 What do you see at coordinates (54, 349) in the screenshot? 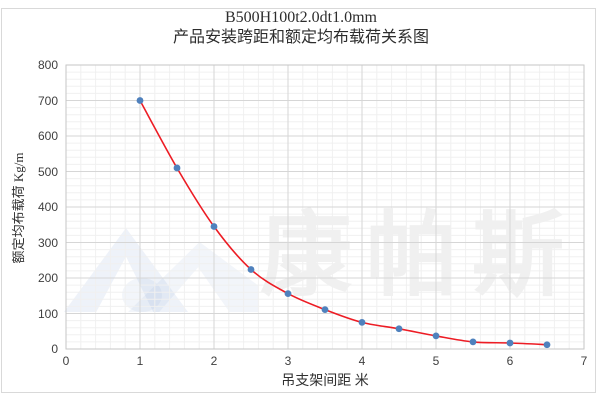
I see `y-axis-tick-label: 0` at bounding box center [54, 349].